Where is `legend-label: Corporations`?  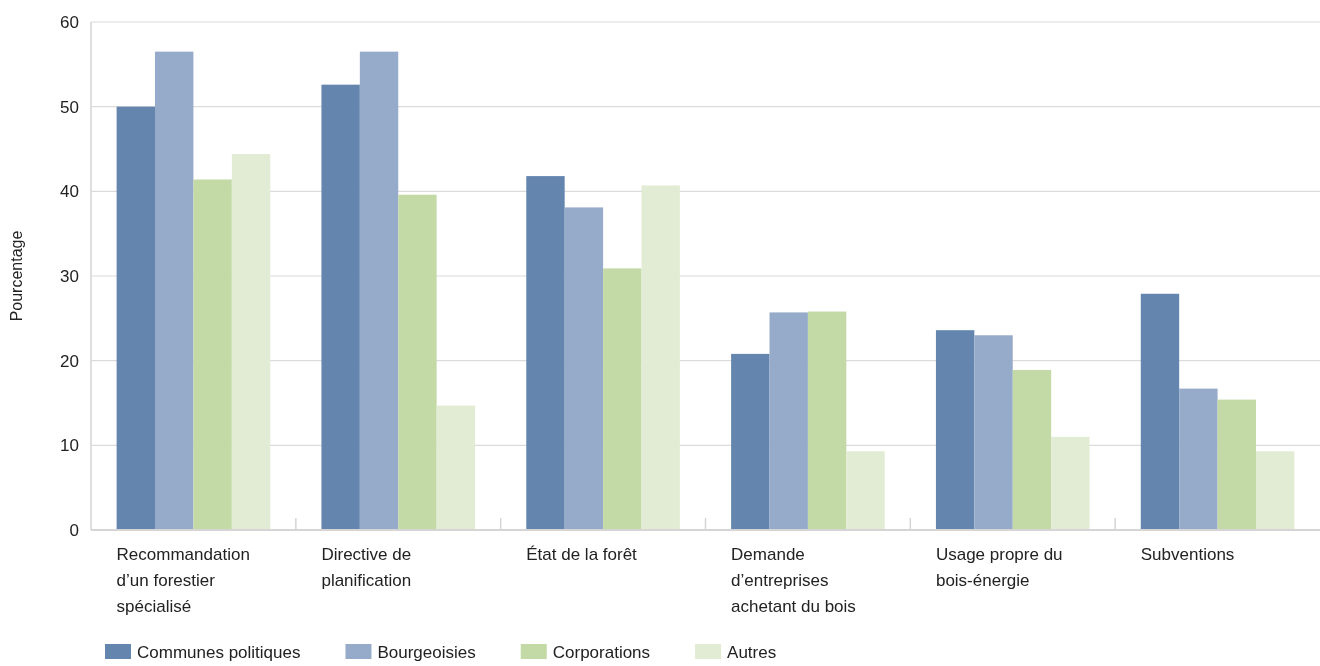 legend-label: Corporations is located at coordinates (601, 652).